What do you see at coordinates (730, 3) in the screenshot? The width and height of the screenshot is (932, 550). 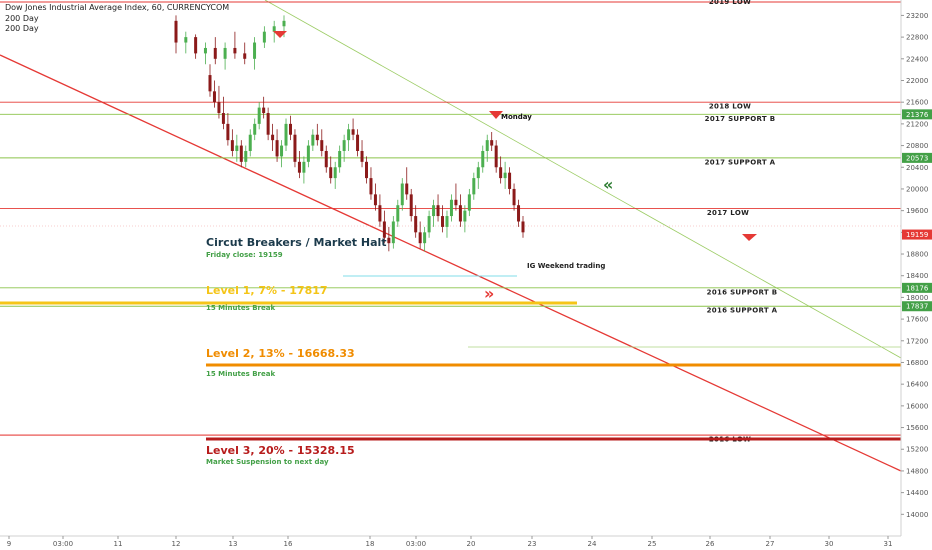 I see `level-label: 2019 LOW` at bounding box center [730, 3].